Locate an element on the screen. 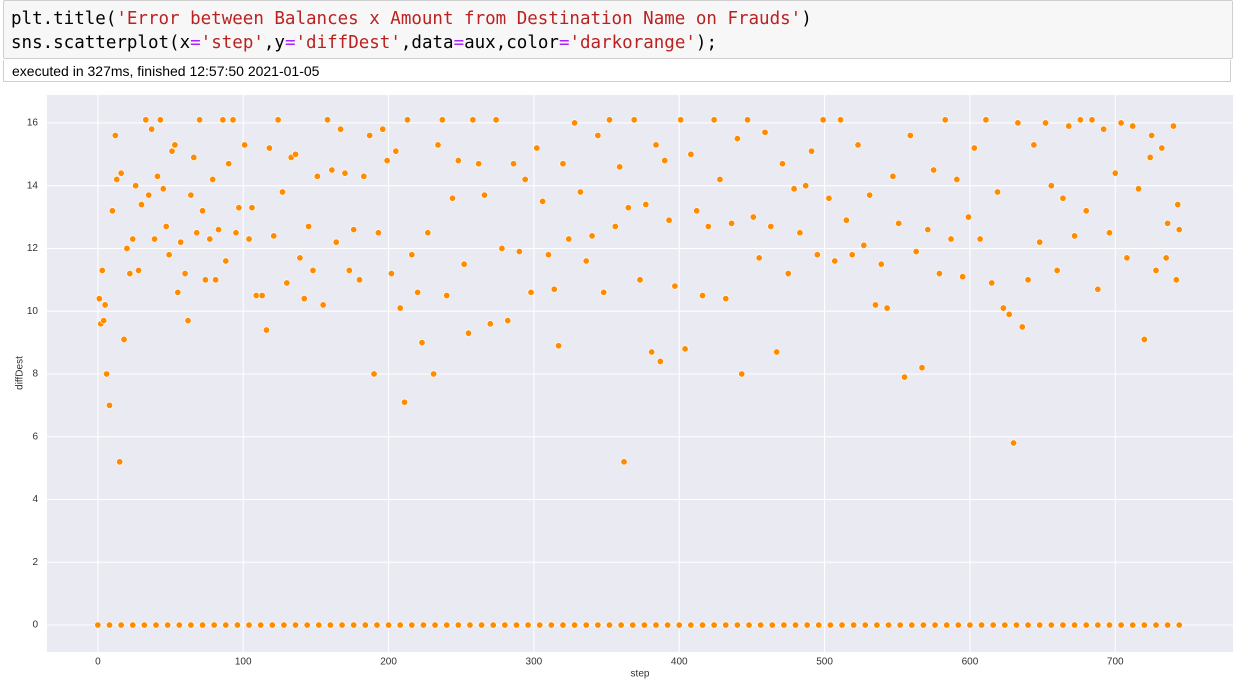 The image size is (1237, 683). code-token: ); is located at coordinates (706, 43).